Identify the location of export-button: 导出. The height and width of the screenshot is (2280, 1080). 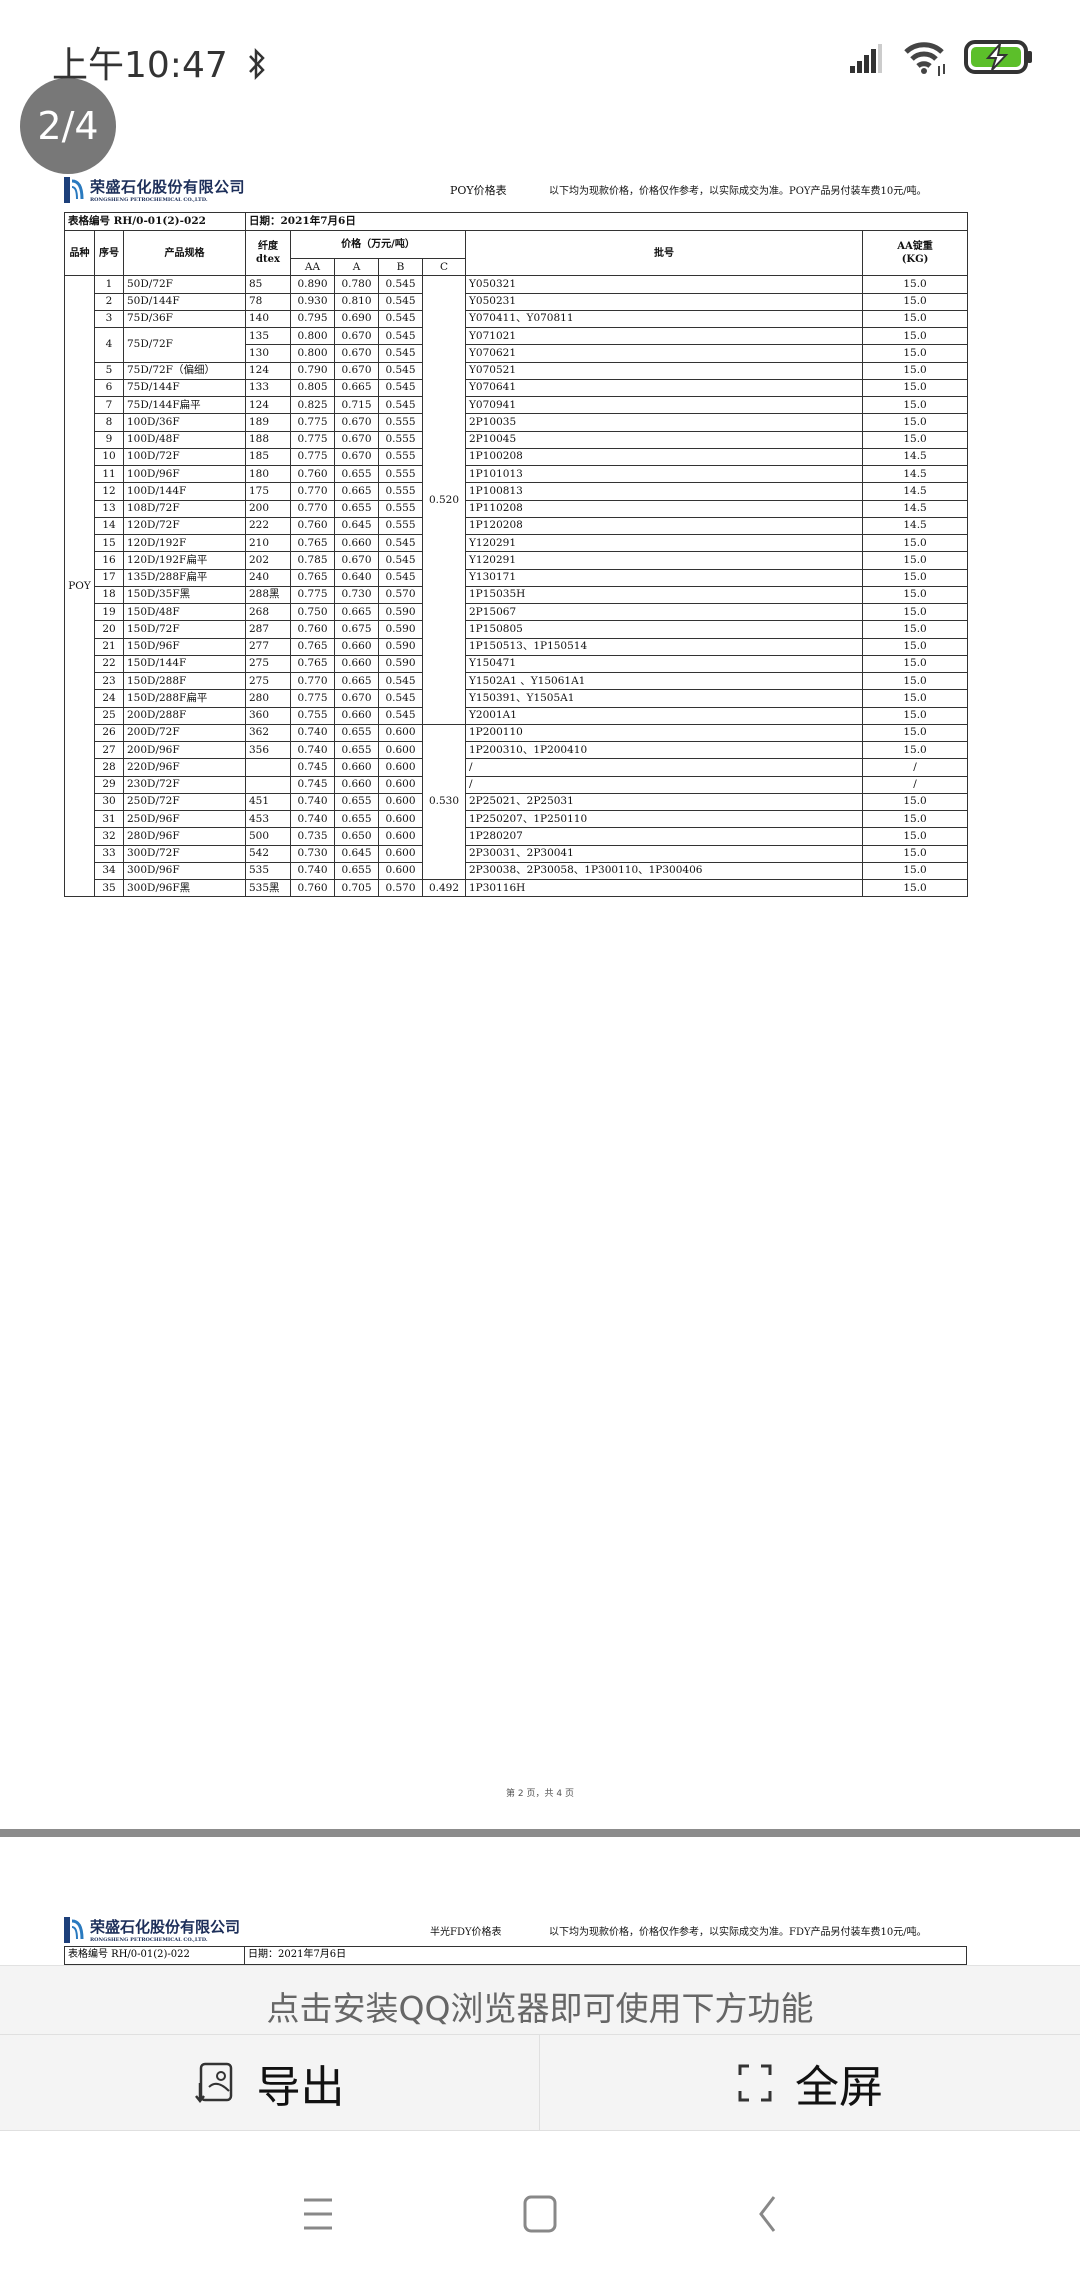
(270, 2082).